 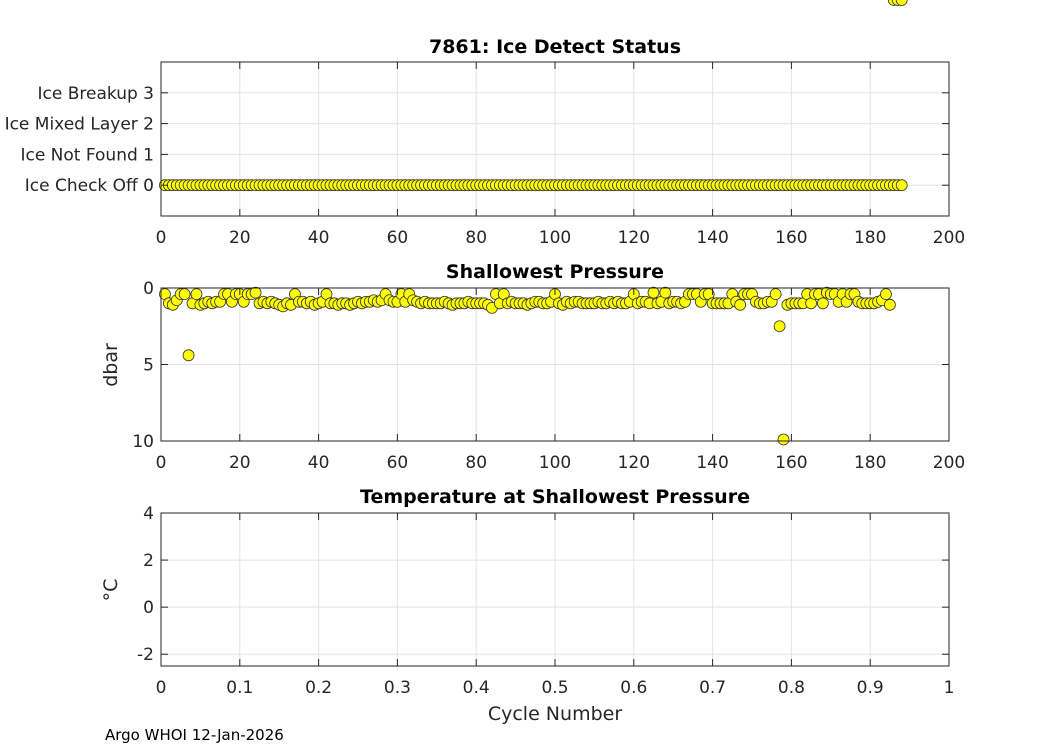 I want to click on pressure-ytick-label: 5, so click(x=148, y=366).